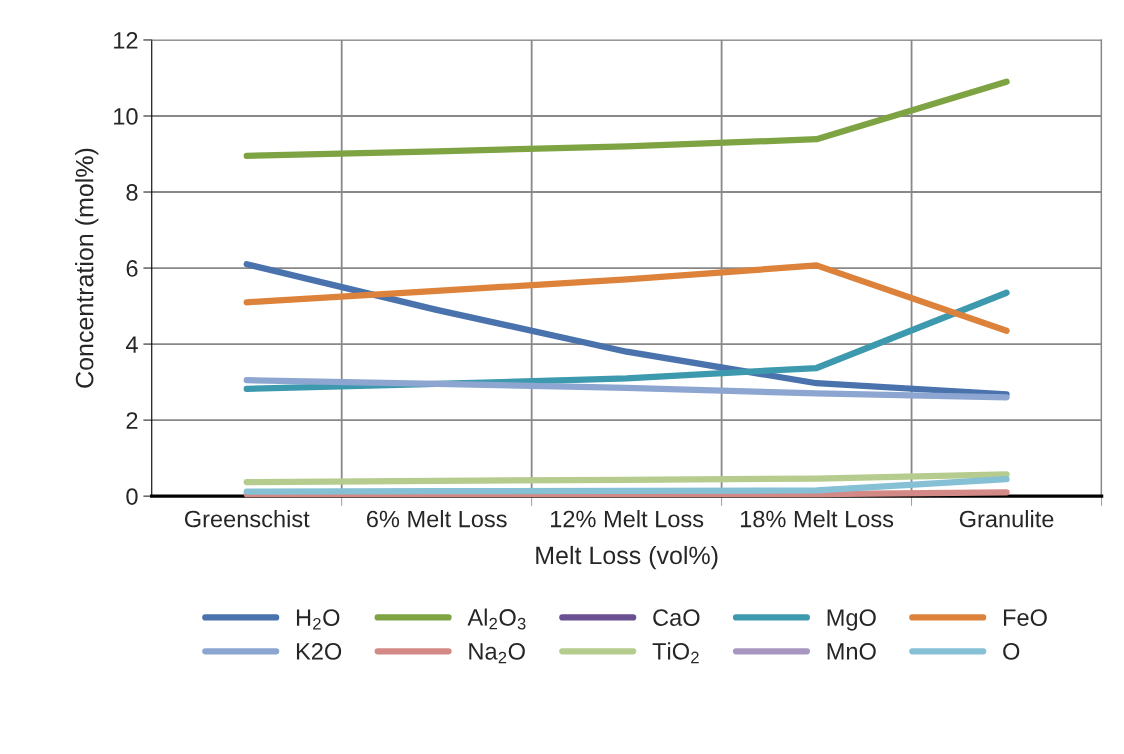 This screenshot has height=754, width=1124. I want to click on y-tick-label: 0, so click(132, 496).